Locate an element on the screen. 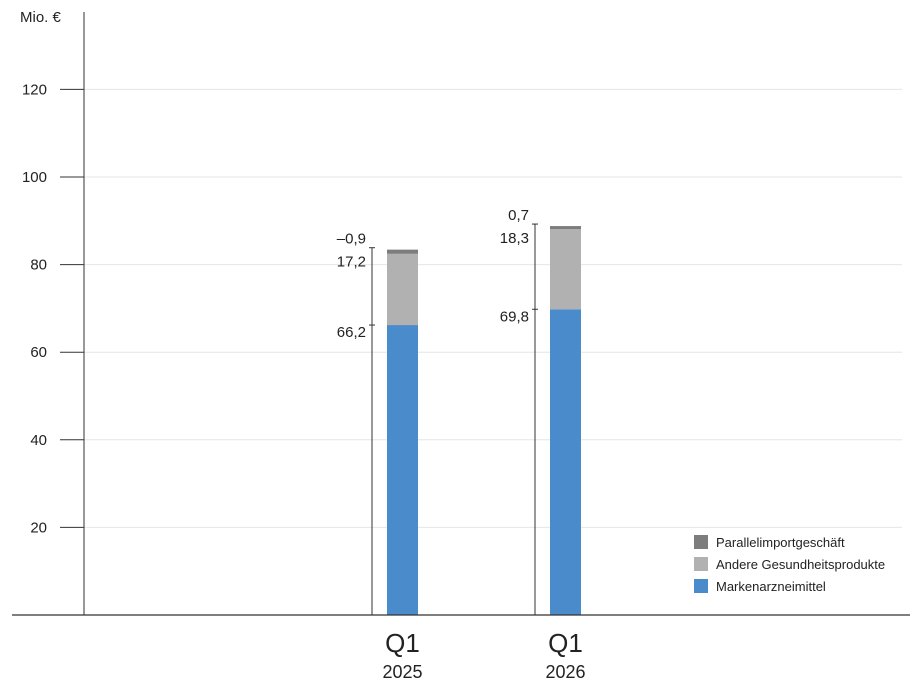  y-tick-label: 100 is located at coordinates (34, 177).